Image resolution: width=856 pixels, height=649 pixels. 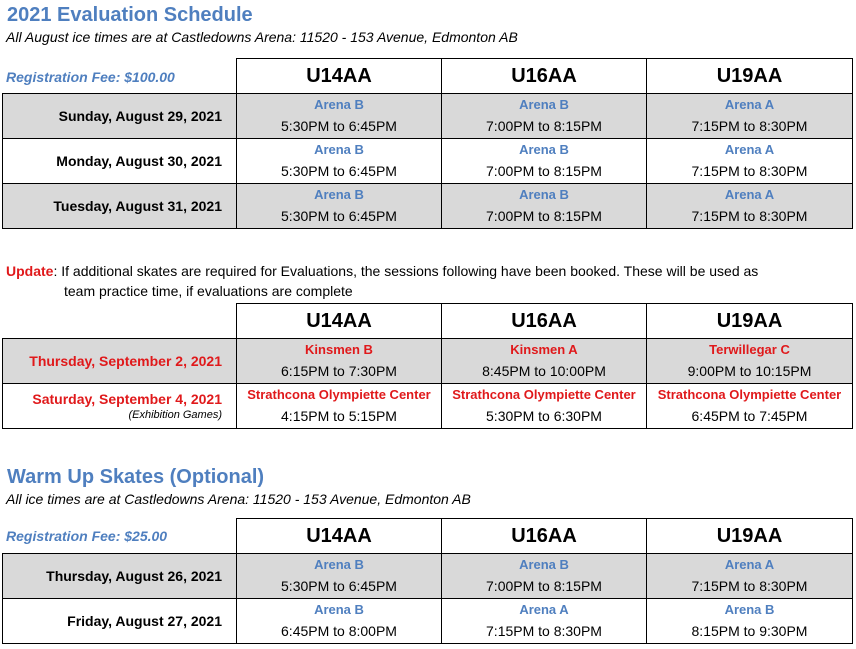 I want to click on schedule-date: Friday, August 27, 2021, so click(x=119, y=621).